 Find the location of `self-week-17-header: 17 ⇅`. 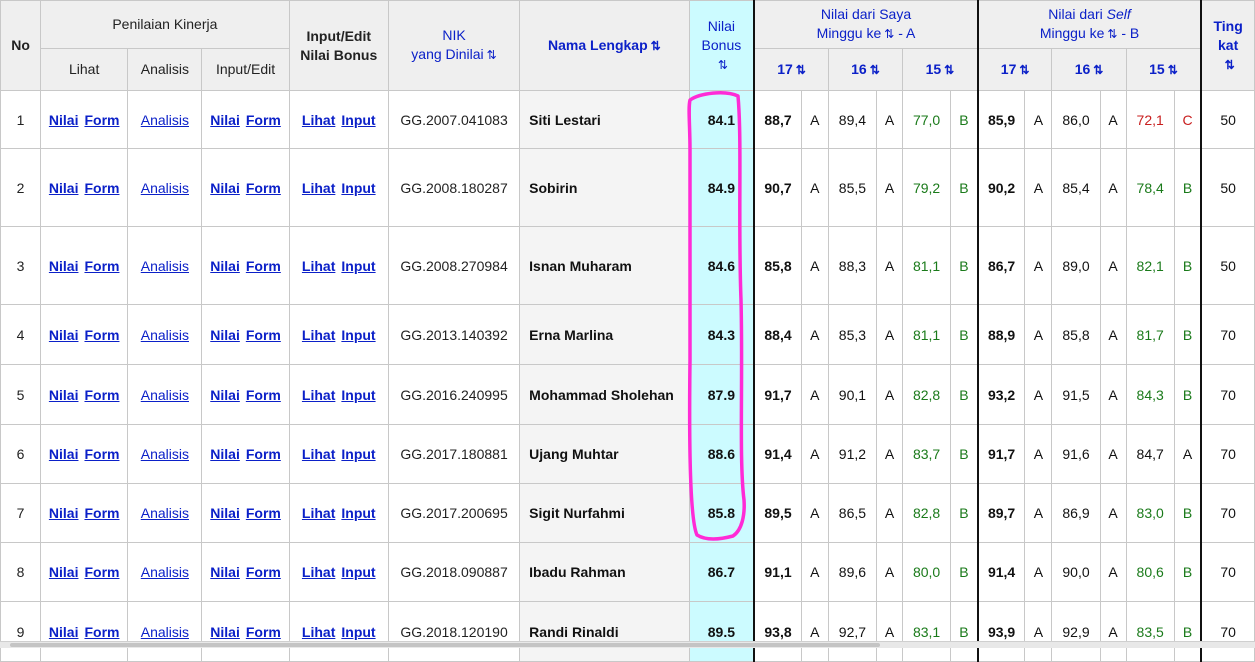

self-week-17-header: 17 ⇅ is located at coordinates (1014, 69).